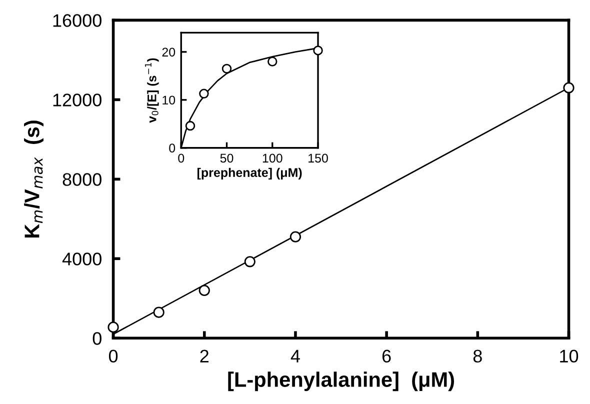 The width and height of the screenshot is (590, 404). What do you see at coordinates (272, 158) in the screenshot?
I see `x-tick-label: 100` at bounding box center [272, 158].